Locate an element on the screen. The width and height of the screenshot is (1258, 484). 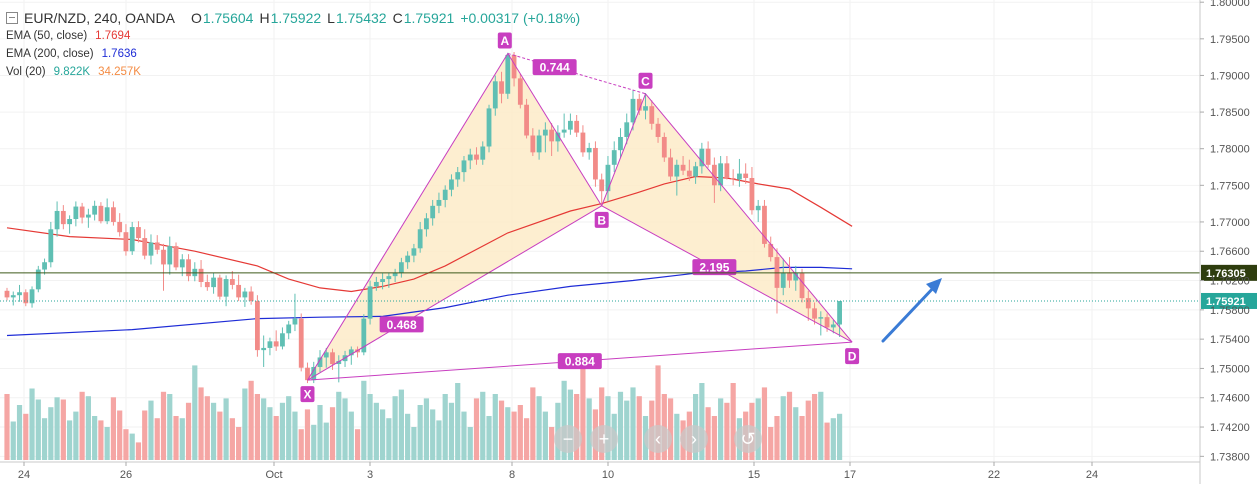
collapse-icon is located at coordinates (12, 18).